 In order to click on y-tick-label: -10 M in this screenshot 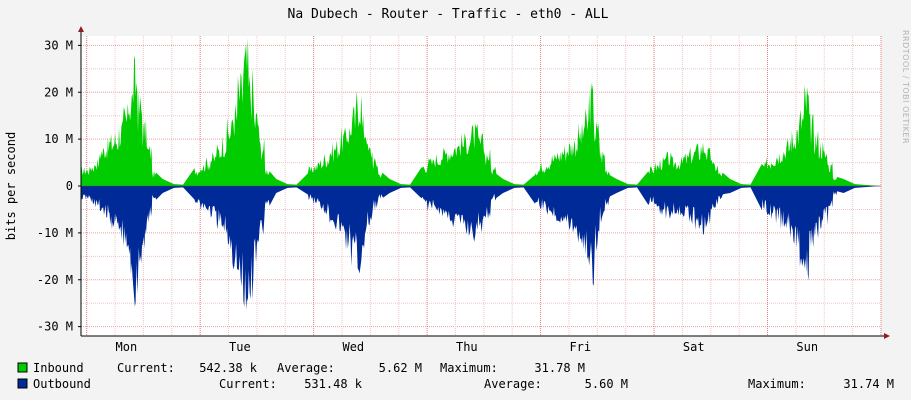, I will do `click(55, 233)`.